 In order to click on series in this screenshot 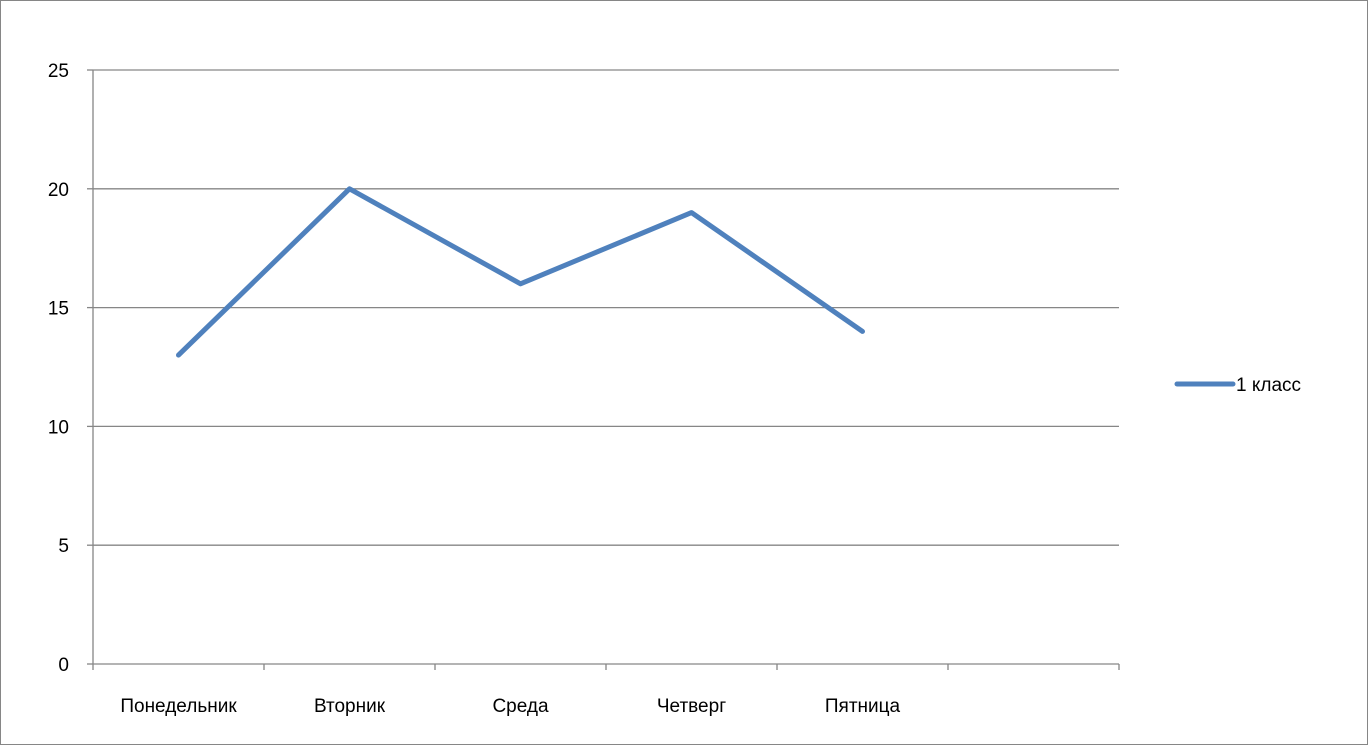, I will do `click(520, 272)`.